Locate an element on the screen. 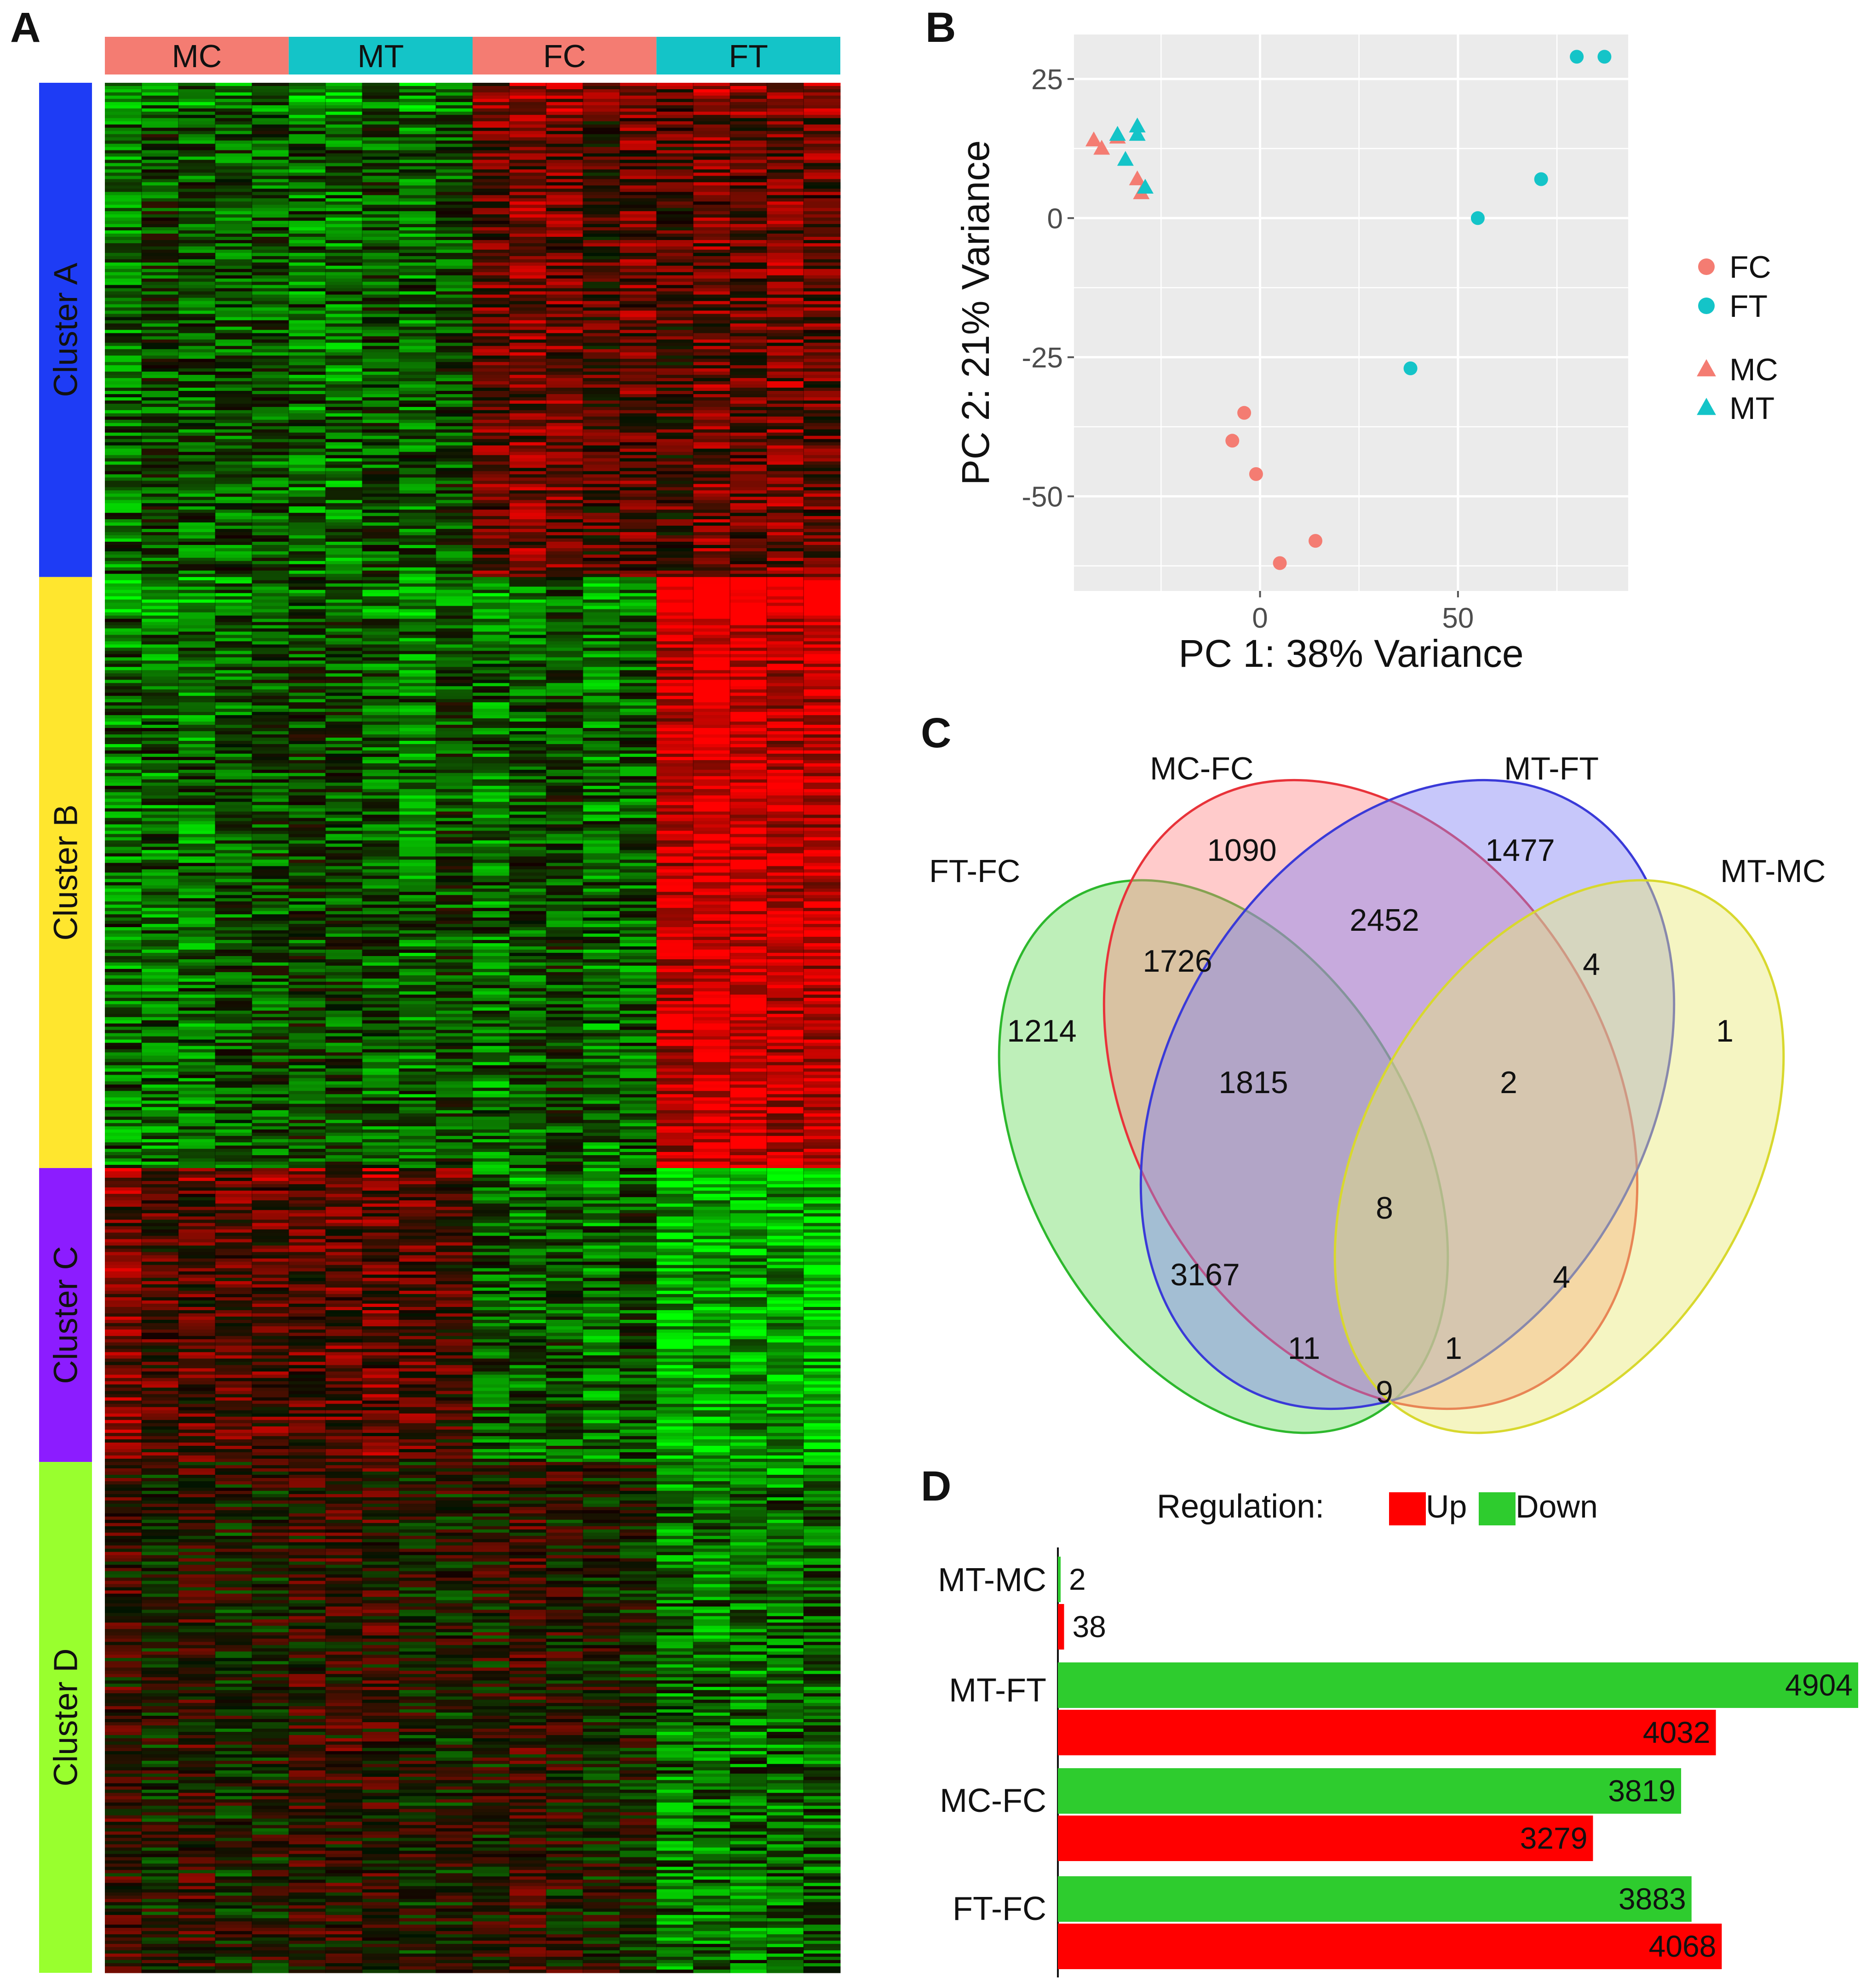 This screenshot has height=1988, width=1866. venn-region-count: 3167 is located at coordinates (1205, 1274).